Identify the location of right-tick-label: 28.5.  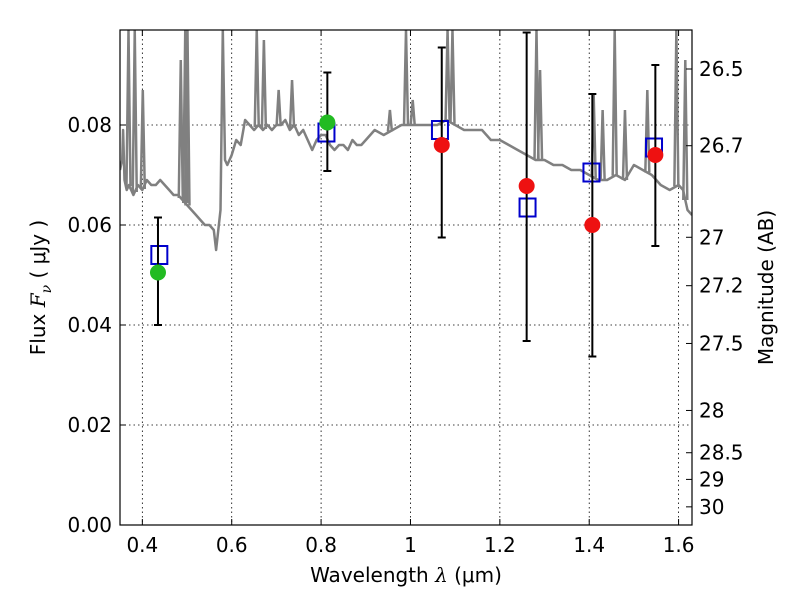
(721, 453).